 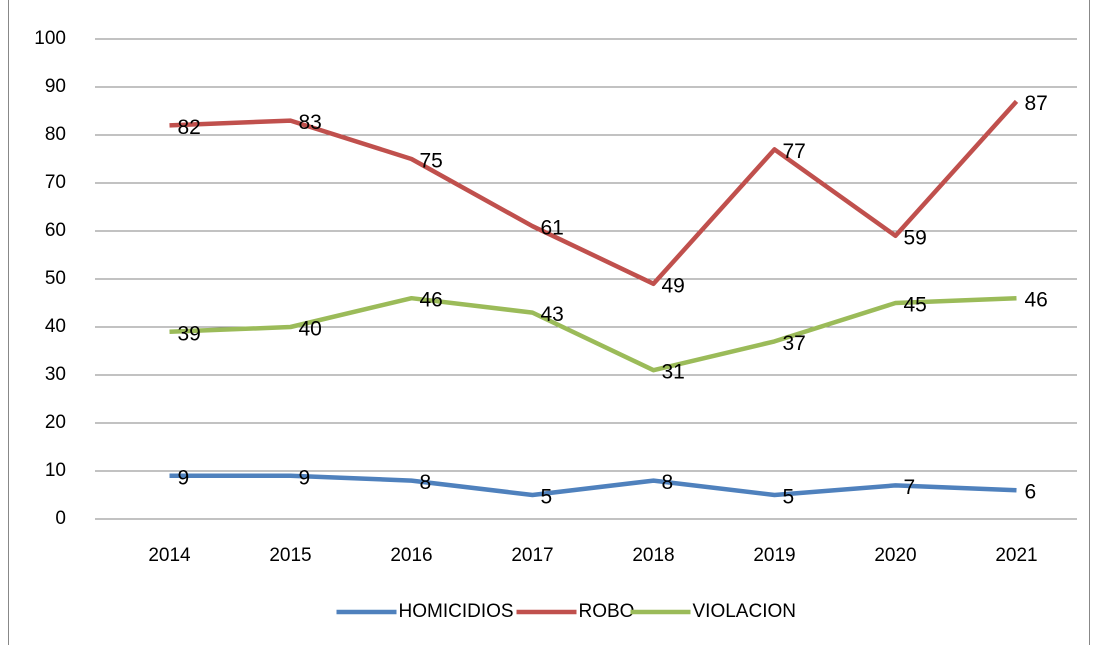 What do you see at coordinates (189, 333) in the screenshot?
I see `data-label: 39` at bounding box center [189, 333].